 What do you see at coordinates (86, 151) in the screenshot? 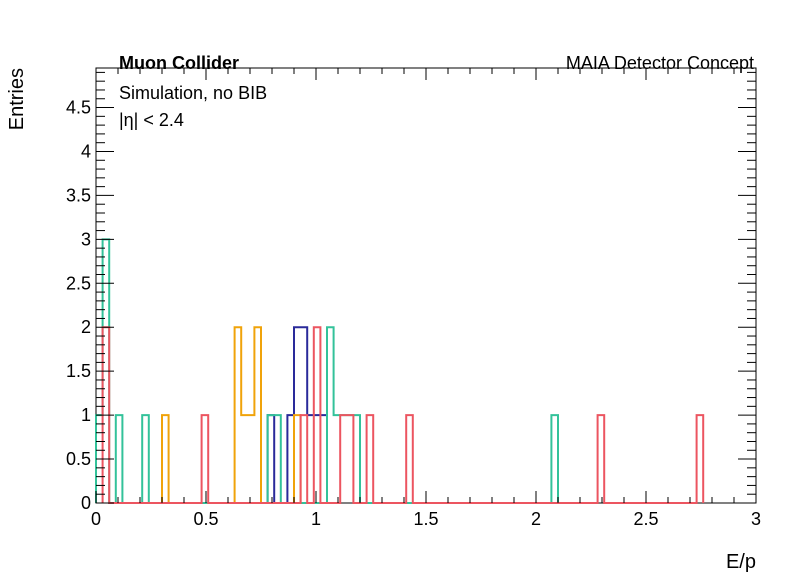
I see `y-tick-label: 4` at bounding box center [86, 151].